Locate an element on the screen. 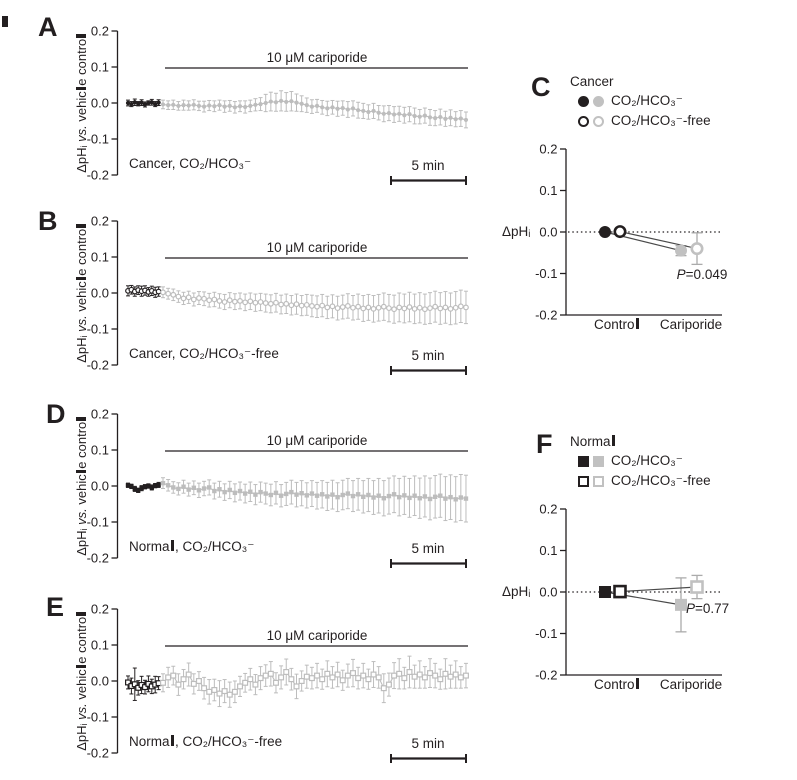 This screenshot has height=780, width=797. condition-label: Norma, CO₂/HCO₃⁻ is located at coordinates (192, 546).